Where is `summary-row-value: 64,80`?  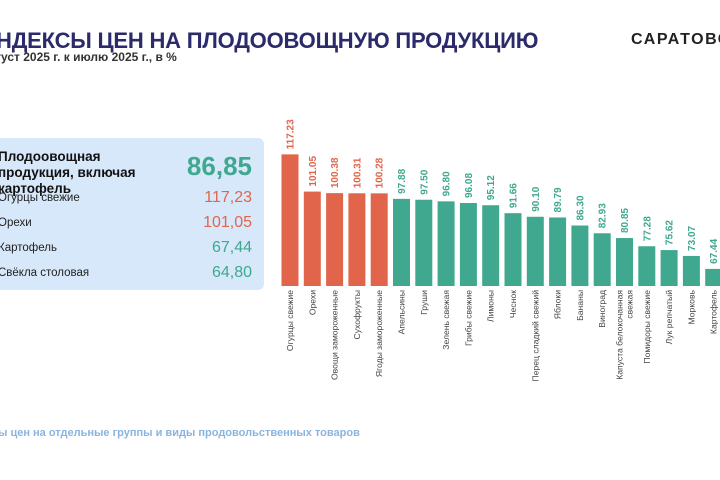 summary-row-value: 64,80 is located at coordinates (231, 272).